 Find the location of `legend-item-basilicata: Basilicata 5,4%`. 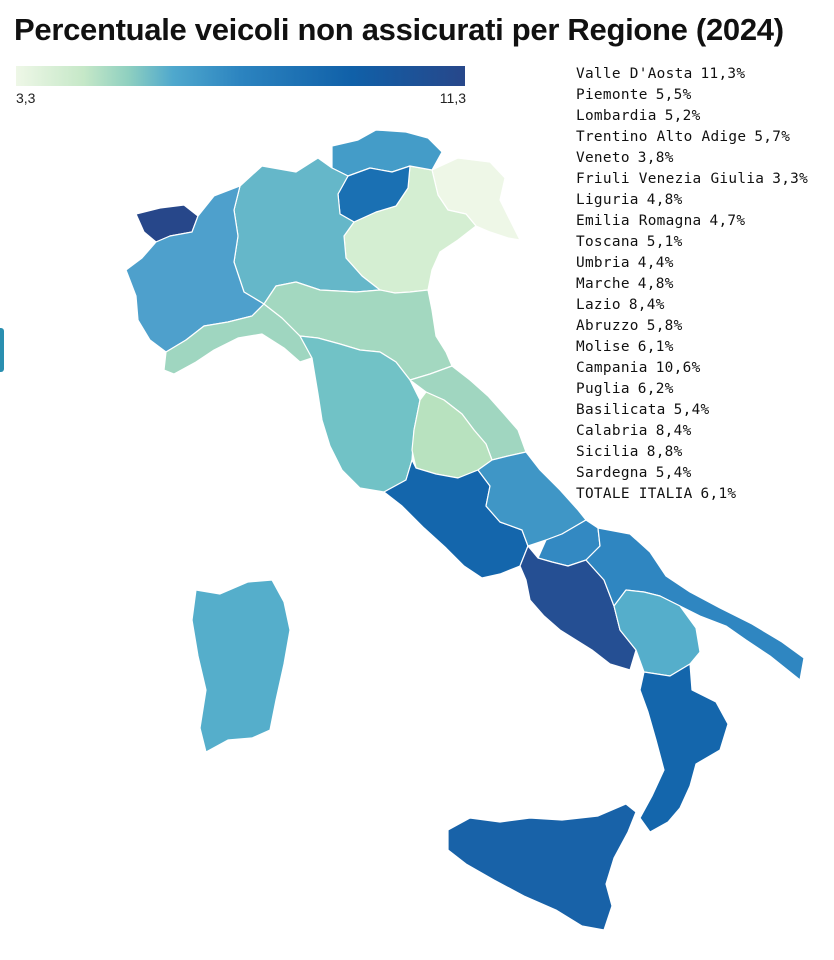

legend-item-basilicata: Basilicata 5,4% is located at coordinates (692, 410).